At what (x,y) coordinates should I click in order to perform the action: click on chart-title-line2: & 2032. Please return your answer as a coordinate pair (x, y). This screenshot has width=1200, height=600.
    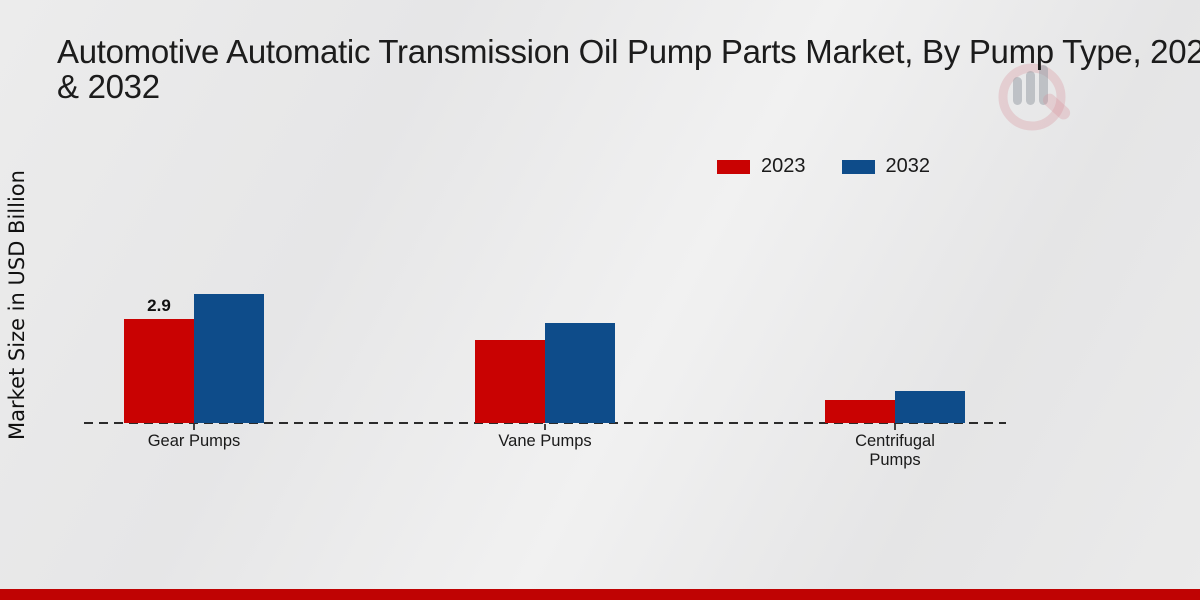
    Looking at the image, I should click on (108, 86).